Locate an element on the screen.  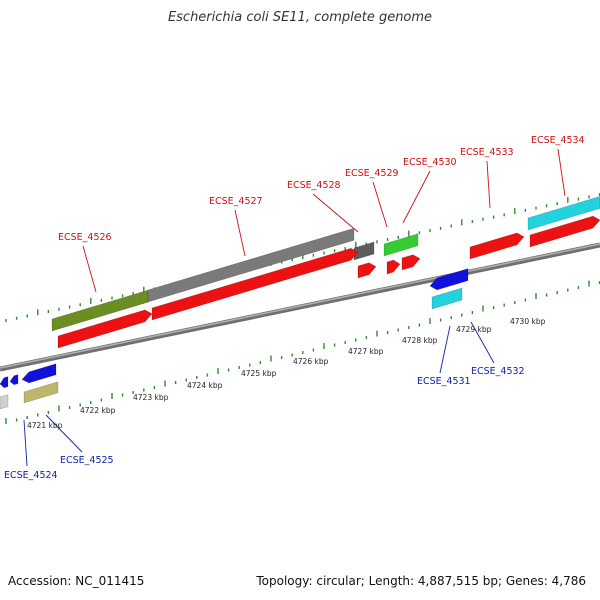
accession-text: Accession: NC_011415 is located at coordinates (76, 581).